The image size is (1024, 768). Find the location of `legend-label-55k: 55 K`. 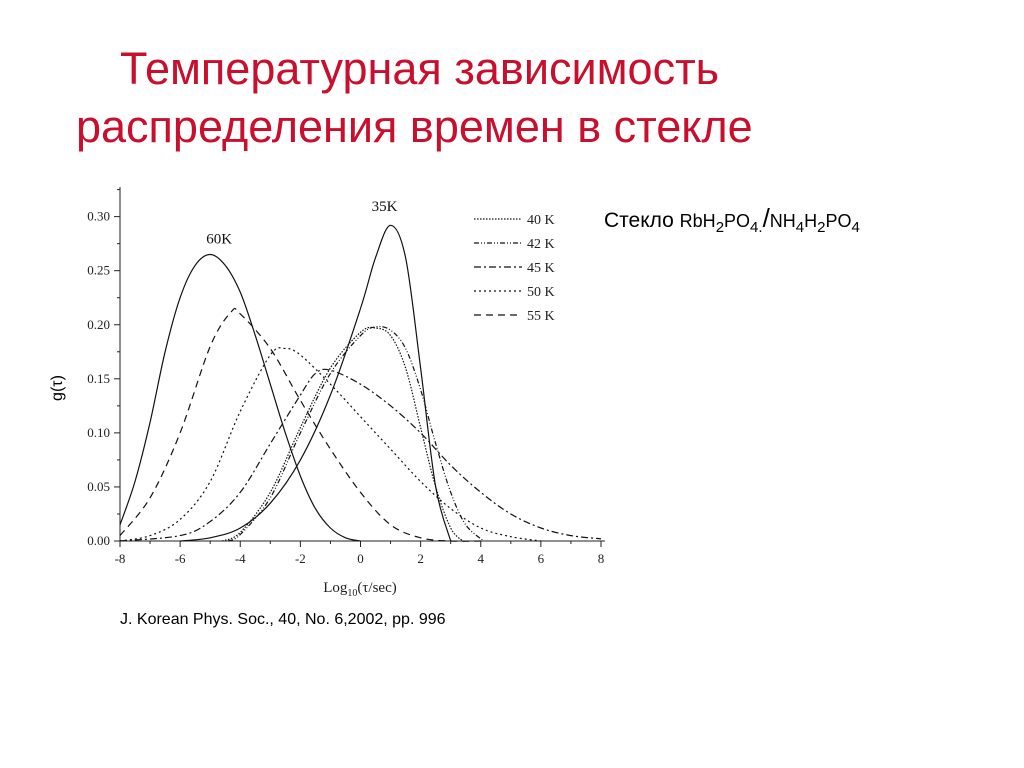

legend-label-55k: 55 K is located at coordinates (541, 316).